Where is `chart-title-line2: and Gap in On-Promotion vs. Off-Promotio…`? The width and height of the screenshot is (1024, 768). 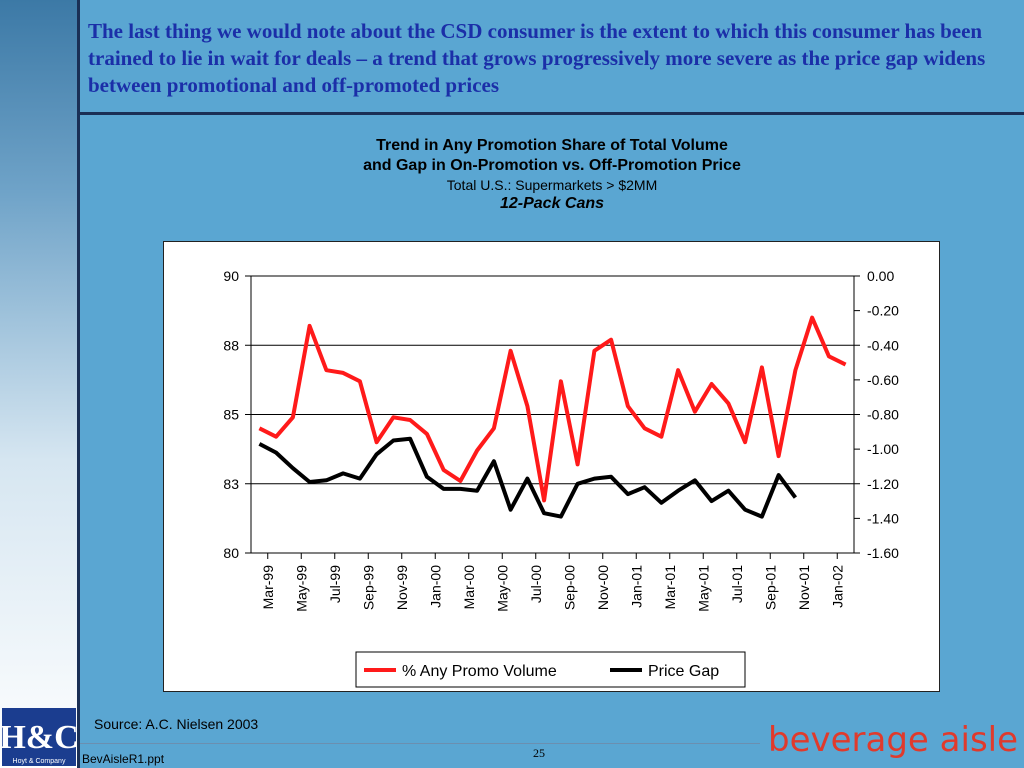
chart-title-line2: and Gap in On-Promotion vs. Off-Promotio… is located at coordinates (552, 165).